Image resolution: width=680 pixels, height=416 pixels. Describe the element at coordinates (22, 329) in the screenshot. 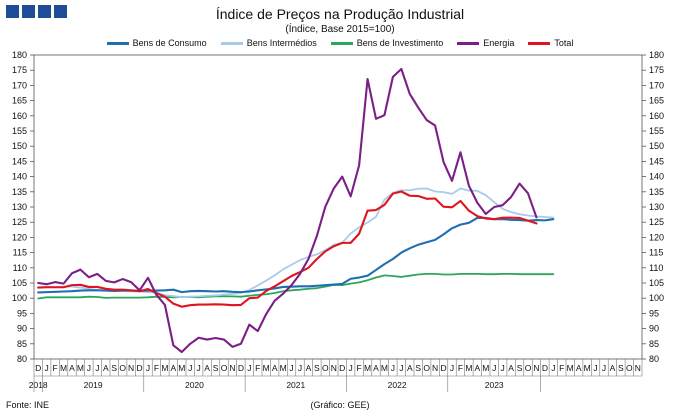

I see `y-tick-label-left: 90` at that location.